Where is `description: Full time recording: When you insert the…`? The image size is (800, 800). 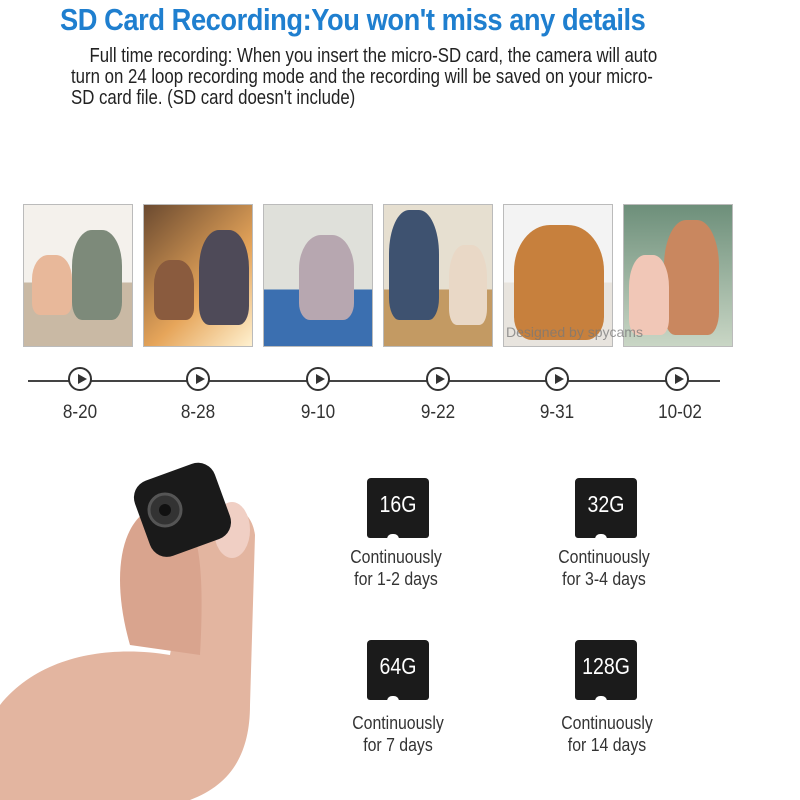 description: Full time recording: When you insert the… is located at coordinates (365, 77).